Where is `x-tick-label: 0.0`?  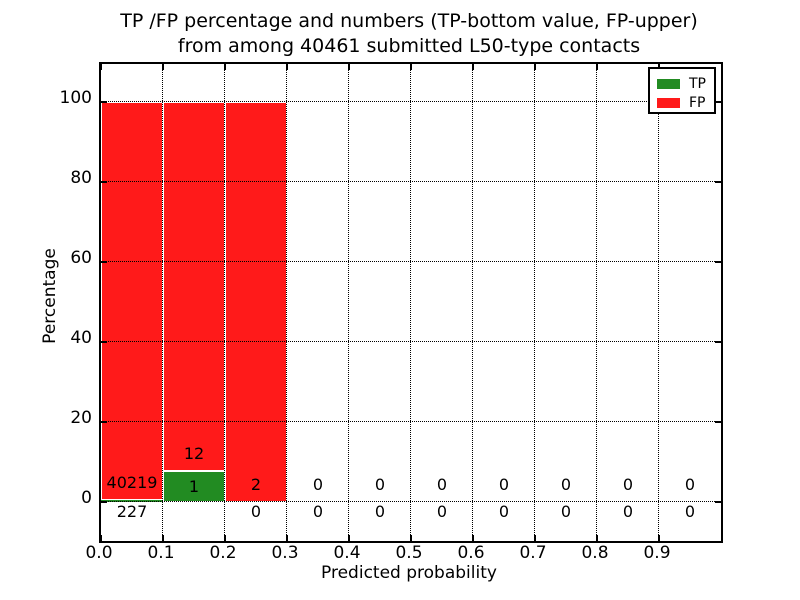
x-tick-label: 0.0 is located at coordinates (99, 553).